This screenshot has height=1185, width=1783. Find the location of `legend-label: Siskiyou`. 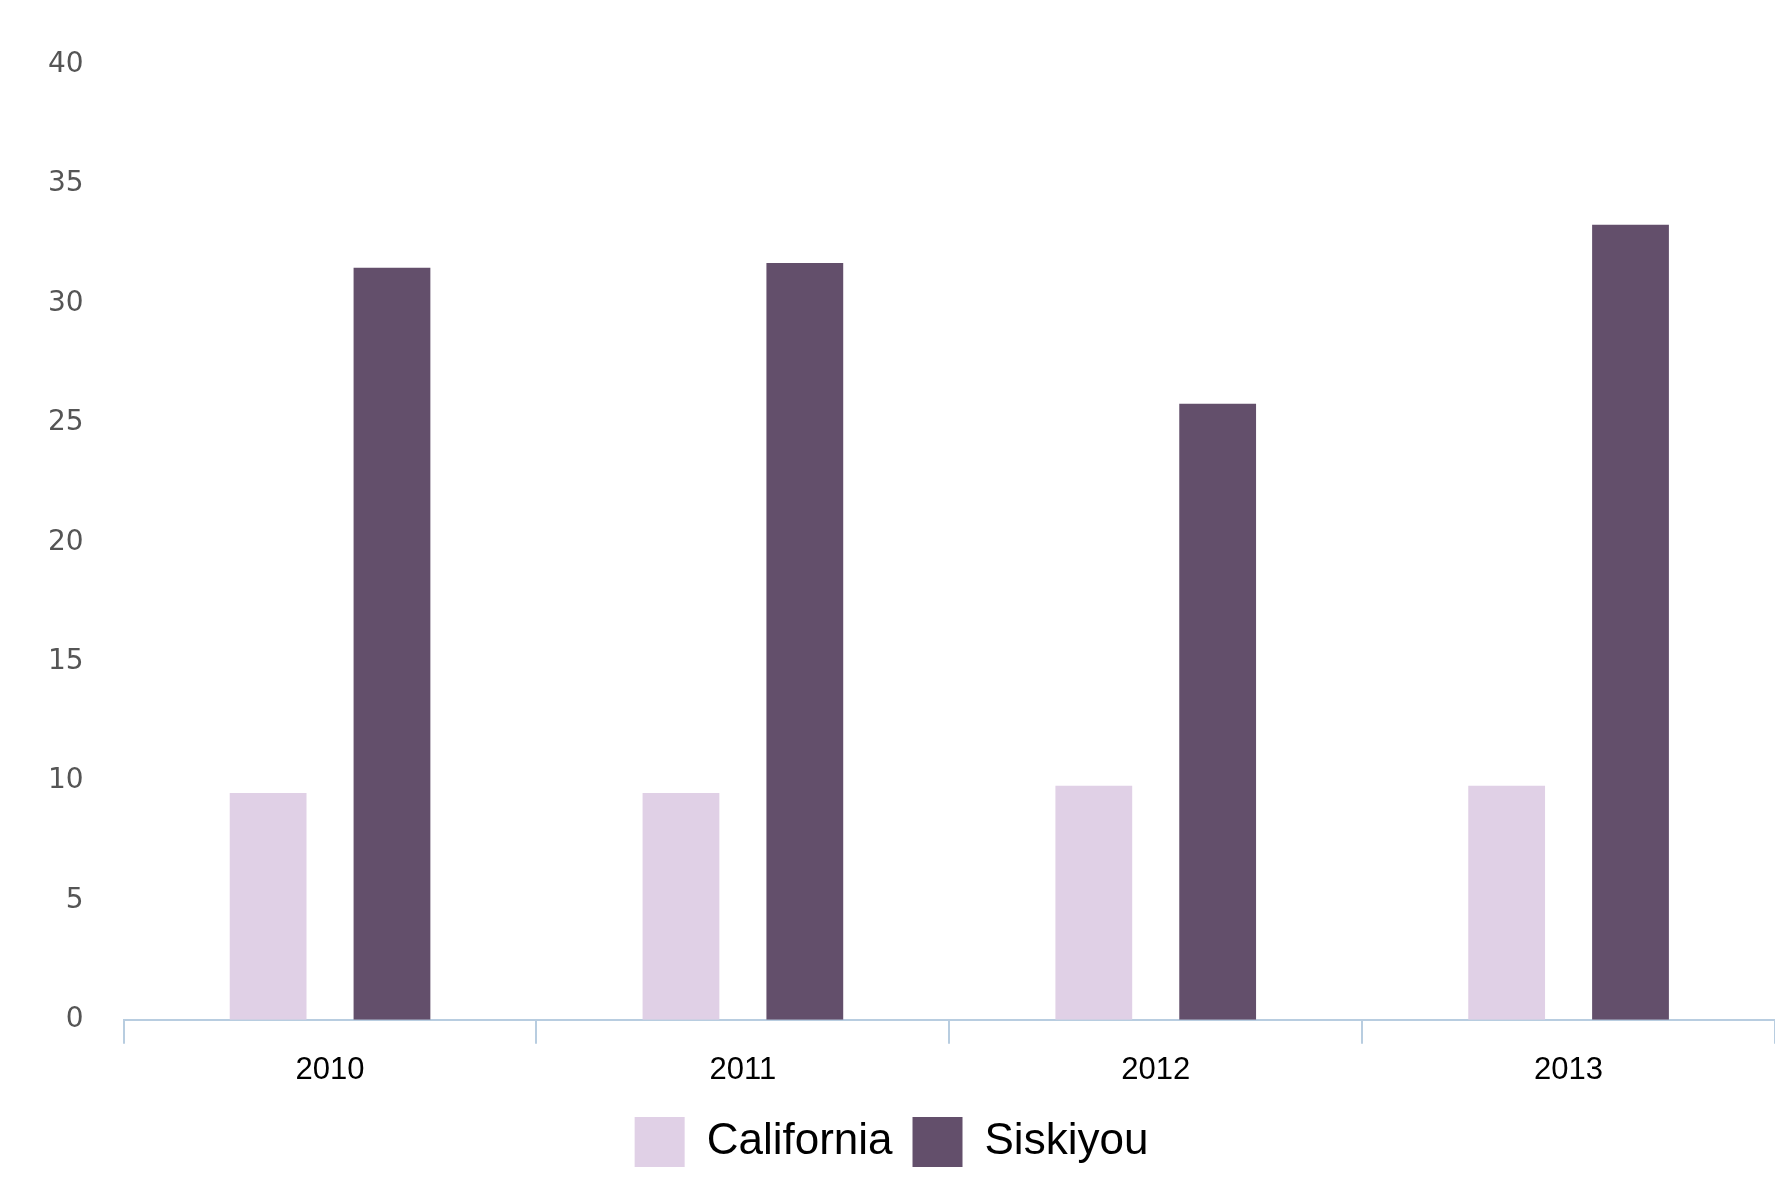

legend-label: Siskiyou is located at coordinates (1066, 1139).